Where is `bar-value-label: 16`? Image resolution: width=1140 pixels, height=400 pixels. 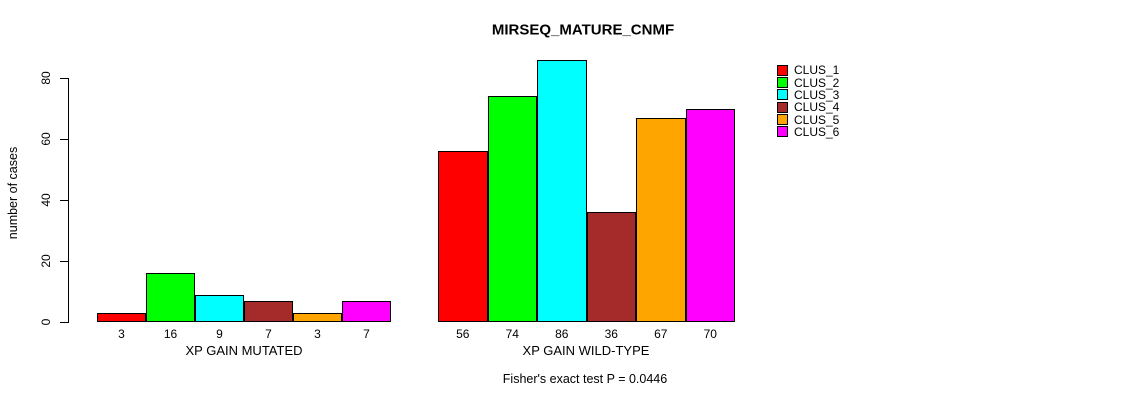 bar-value-label: 16 is located at coordinates (170, 334).